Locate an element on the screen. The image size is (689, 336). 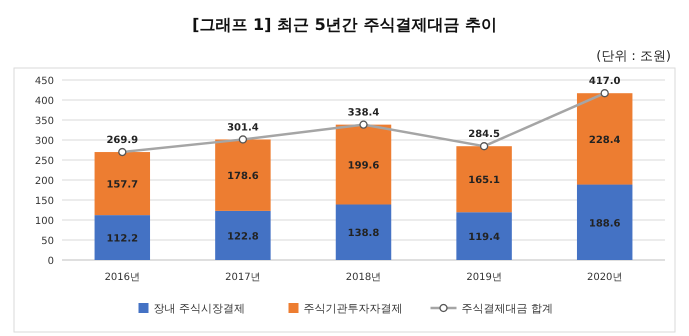
data-label: 188.6 is located at coordinates (604, 224).